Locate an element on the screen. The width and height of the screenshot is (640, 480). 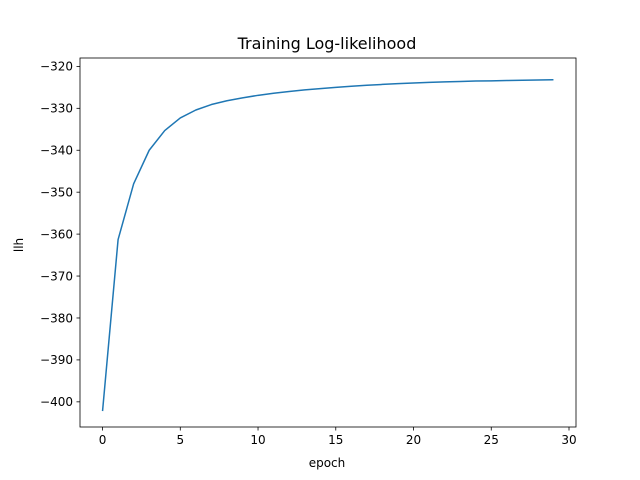
y-tick-label-400: −400 is located at coordinates (56, 402).